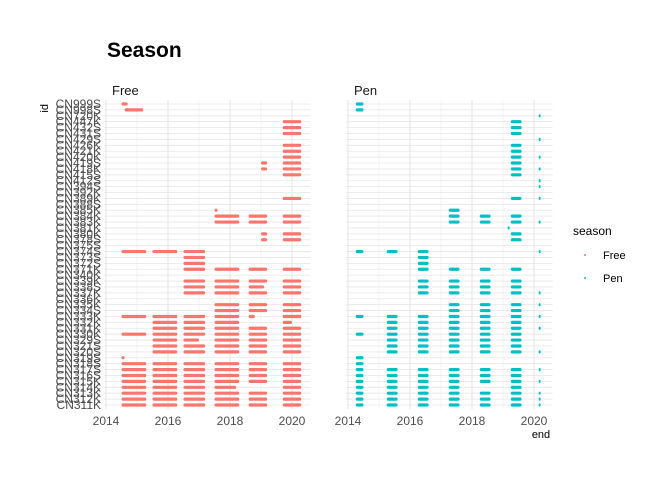  What do you see at coordinates (78, 269) in the screenshot?
I see `y-tick-label: CN371K` at bounding box center [78, 269].